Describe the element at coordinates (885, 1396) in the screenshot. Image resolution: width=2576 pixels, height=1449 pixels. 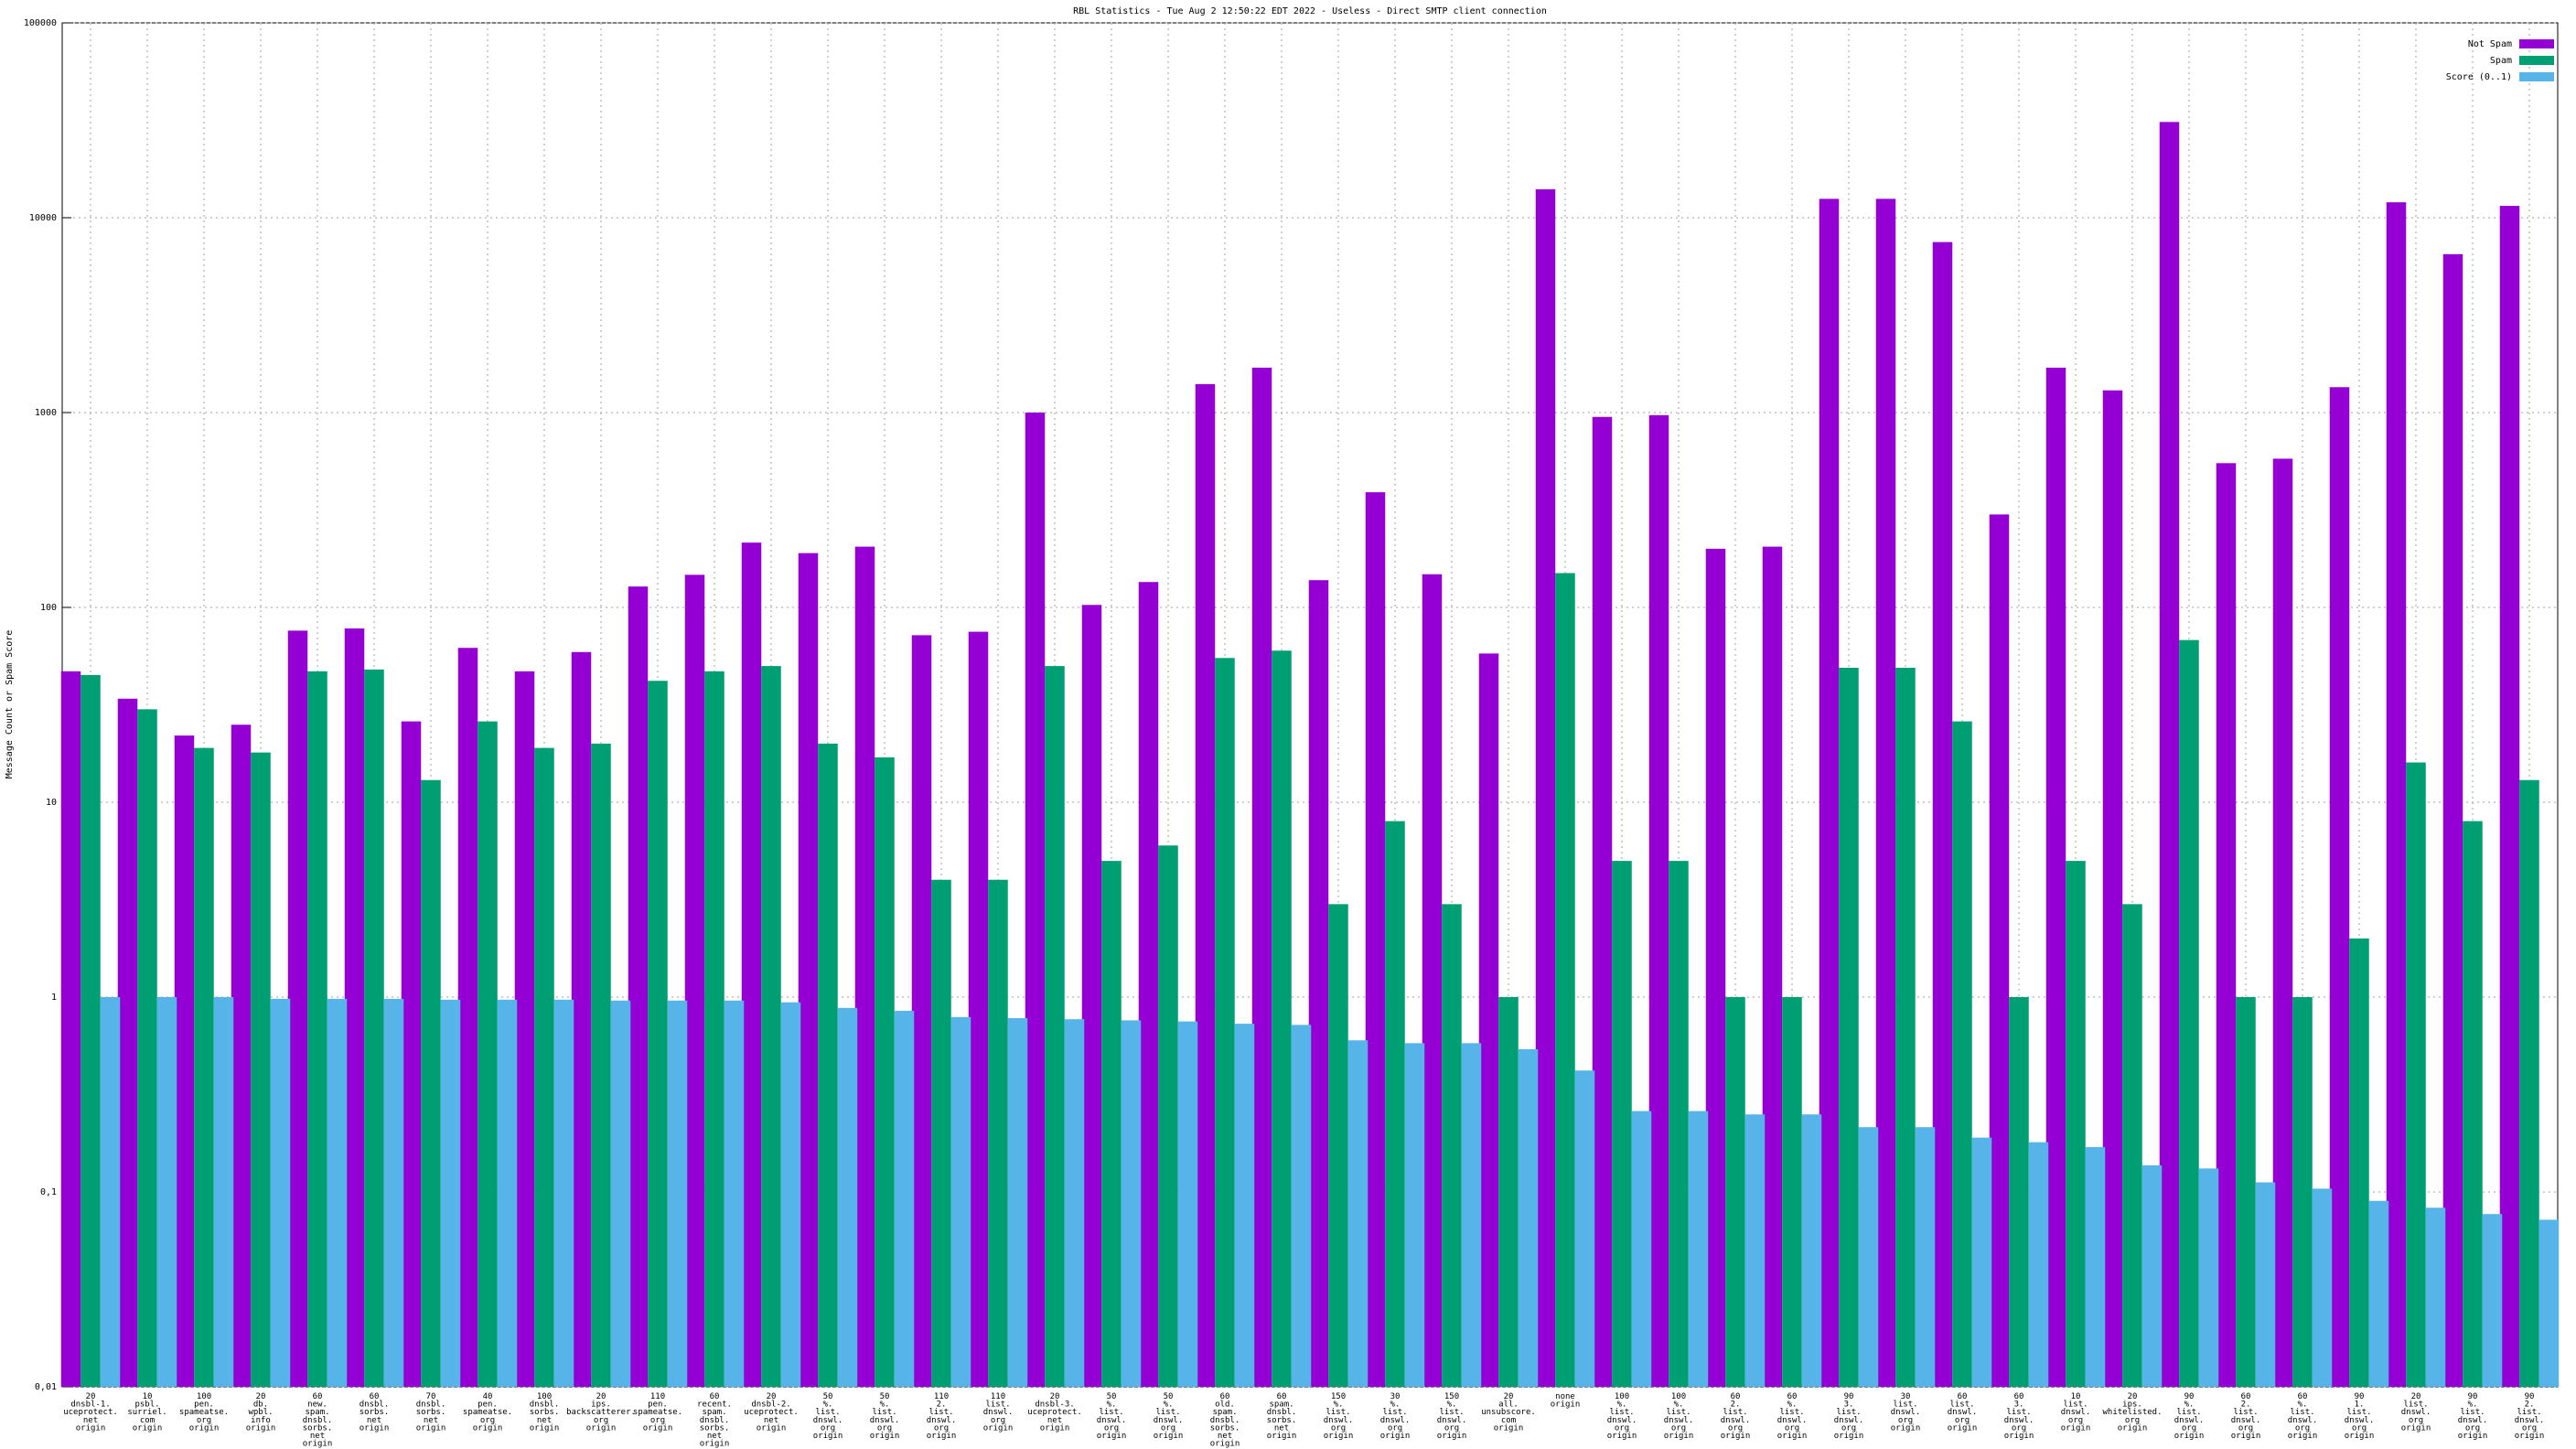
I see `x-tick-line: 50` at that location.